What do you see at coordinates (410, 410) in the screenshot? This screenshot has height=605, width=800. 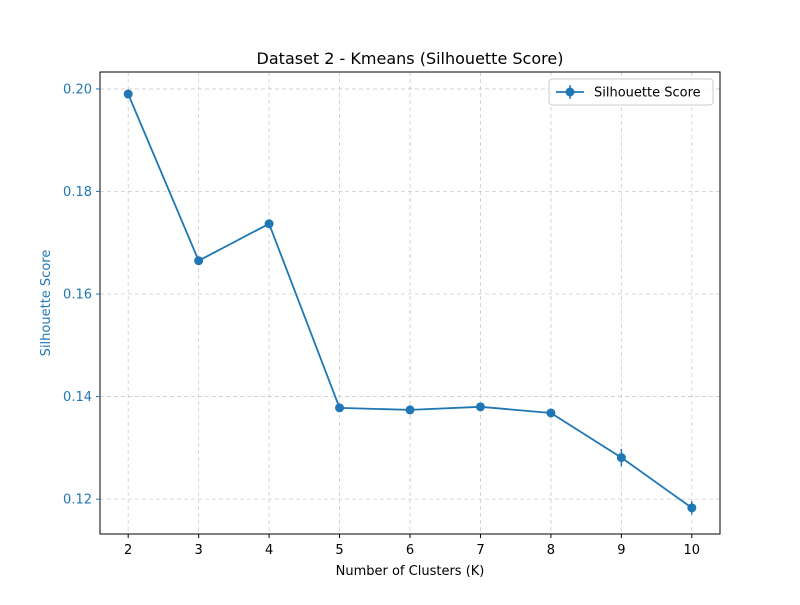 I see `data-point-k6` at bounding box center [410, 410].